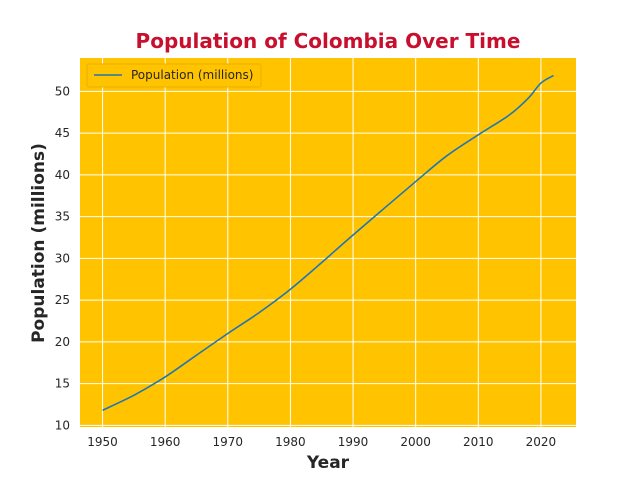 This screenshot has width=640, height=480. I want to click on y-axis-ticks: 10 15 20 25 30 35 40 45 50, so click(62, 258).